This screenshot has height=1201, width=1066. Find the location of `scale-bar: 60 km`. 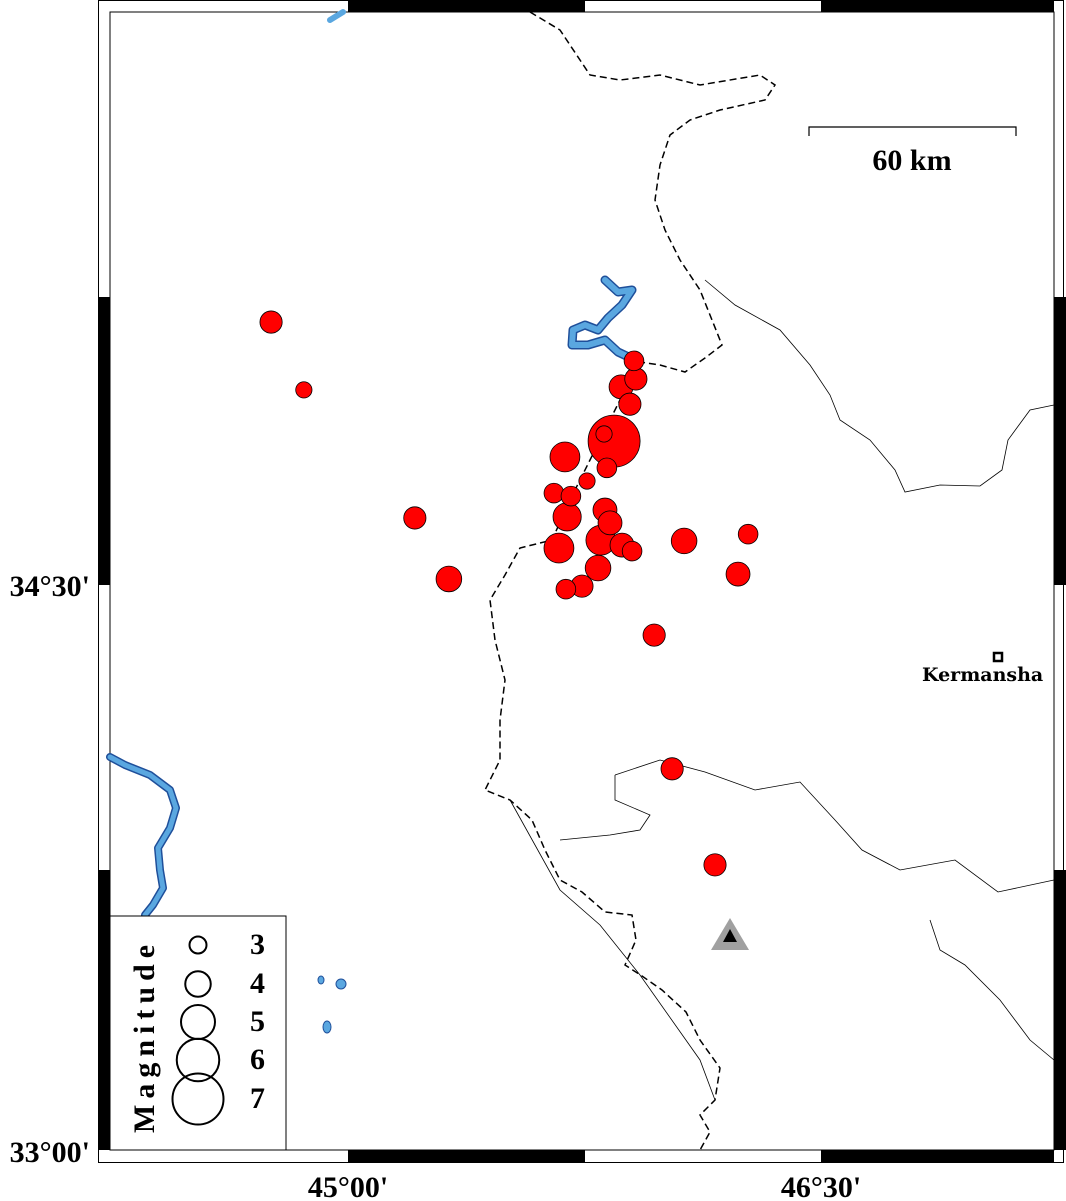

scale-bar: 60 km is located at coordinates (912, 151).